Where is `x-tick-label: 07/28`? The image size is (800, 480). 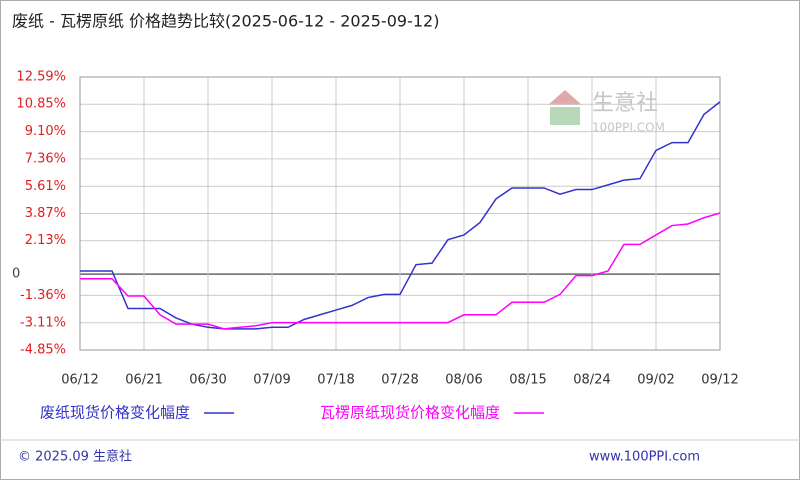
x-tick-label: 07/28 is located at coordinates (399, 380).